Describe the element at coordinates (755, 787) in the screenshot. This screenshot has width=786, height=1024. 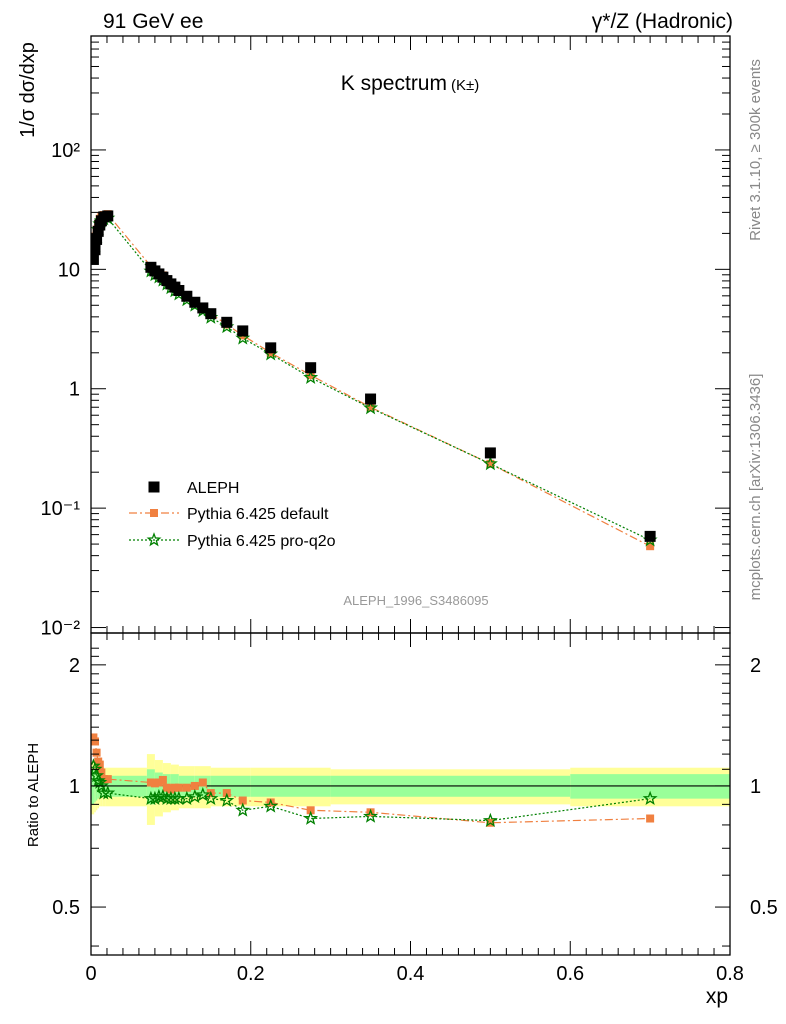
I see `ratio-y-tick-label-right: 1` at that location.